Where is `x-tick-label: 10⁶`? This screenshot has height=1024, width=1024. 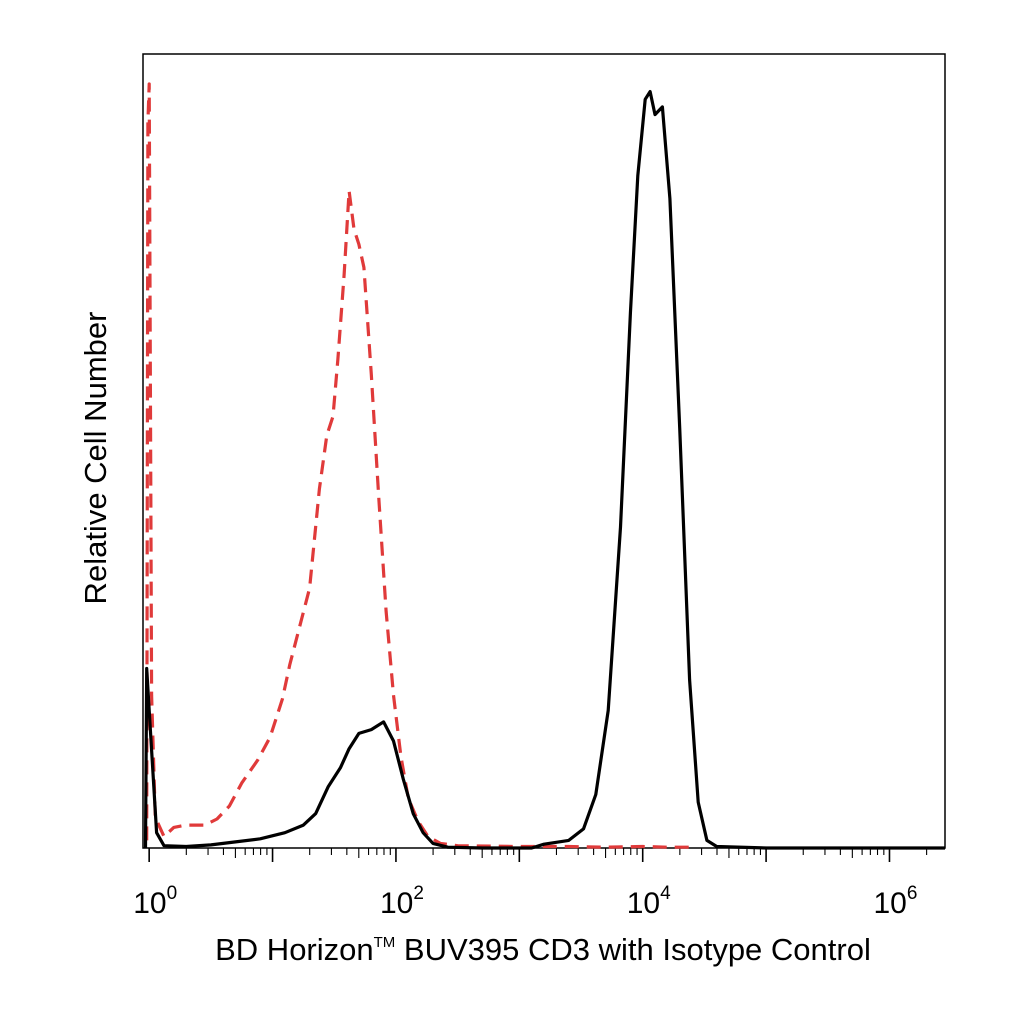 x-tick-label: 10⁶ is located at coordinates (896, 901).